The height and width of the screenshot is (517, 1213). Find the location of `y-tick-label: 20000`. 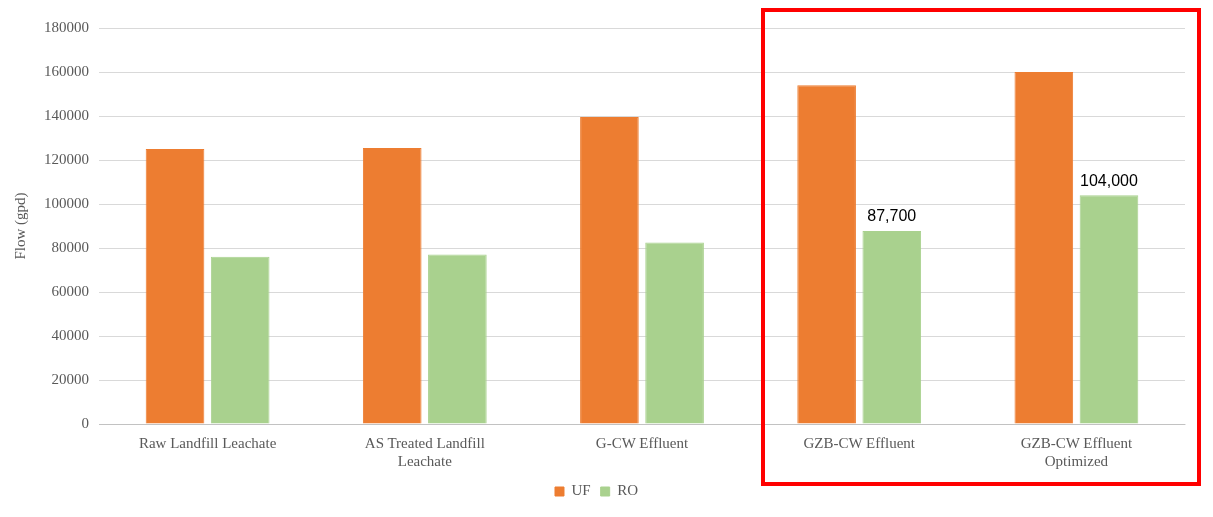

y-tick-label: 20000 is located at coordinates (70, 378).